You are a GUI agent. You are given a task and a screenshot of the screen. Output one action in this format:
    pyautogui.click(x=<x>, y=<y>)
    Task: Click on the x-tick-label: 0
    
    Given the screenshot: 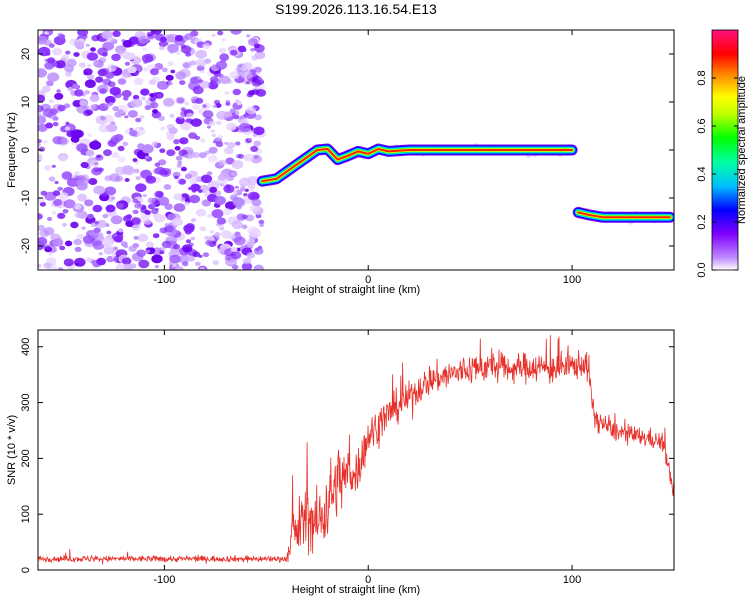 What is the action you would take?
    pyautogui.click(x=368, y=280)
    